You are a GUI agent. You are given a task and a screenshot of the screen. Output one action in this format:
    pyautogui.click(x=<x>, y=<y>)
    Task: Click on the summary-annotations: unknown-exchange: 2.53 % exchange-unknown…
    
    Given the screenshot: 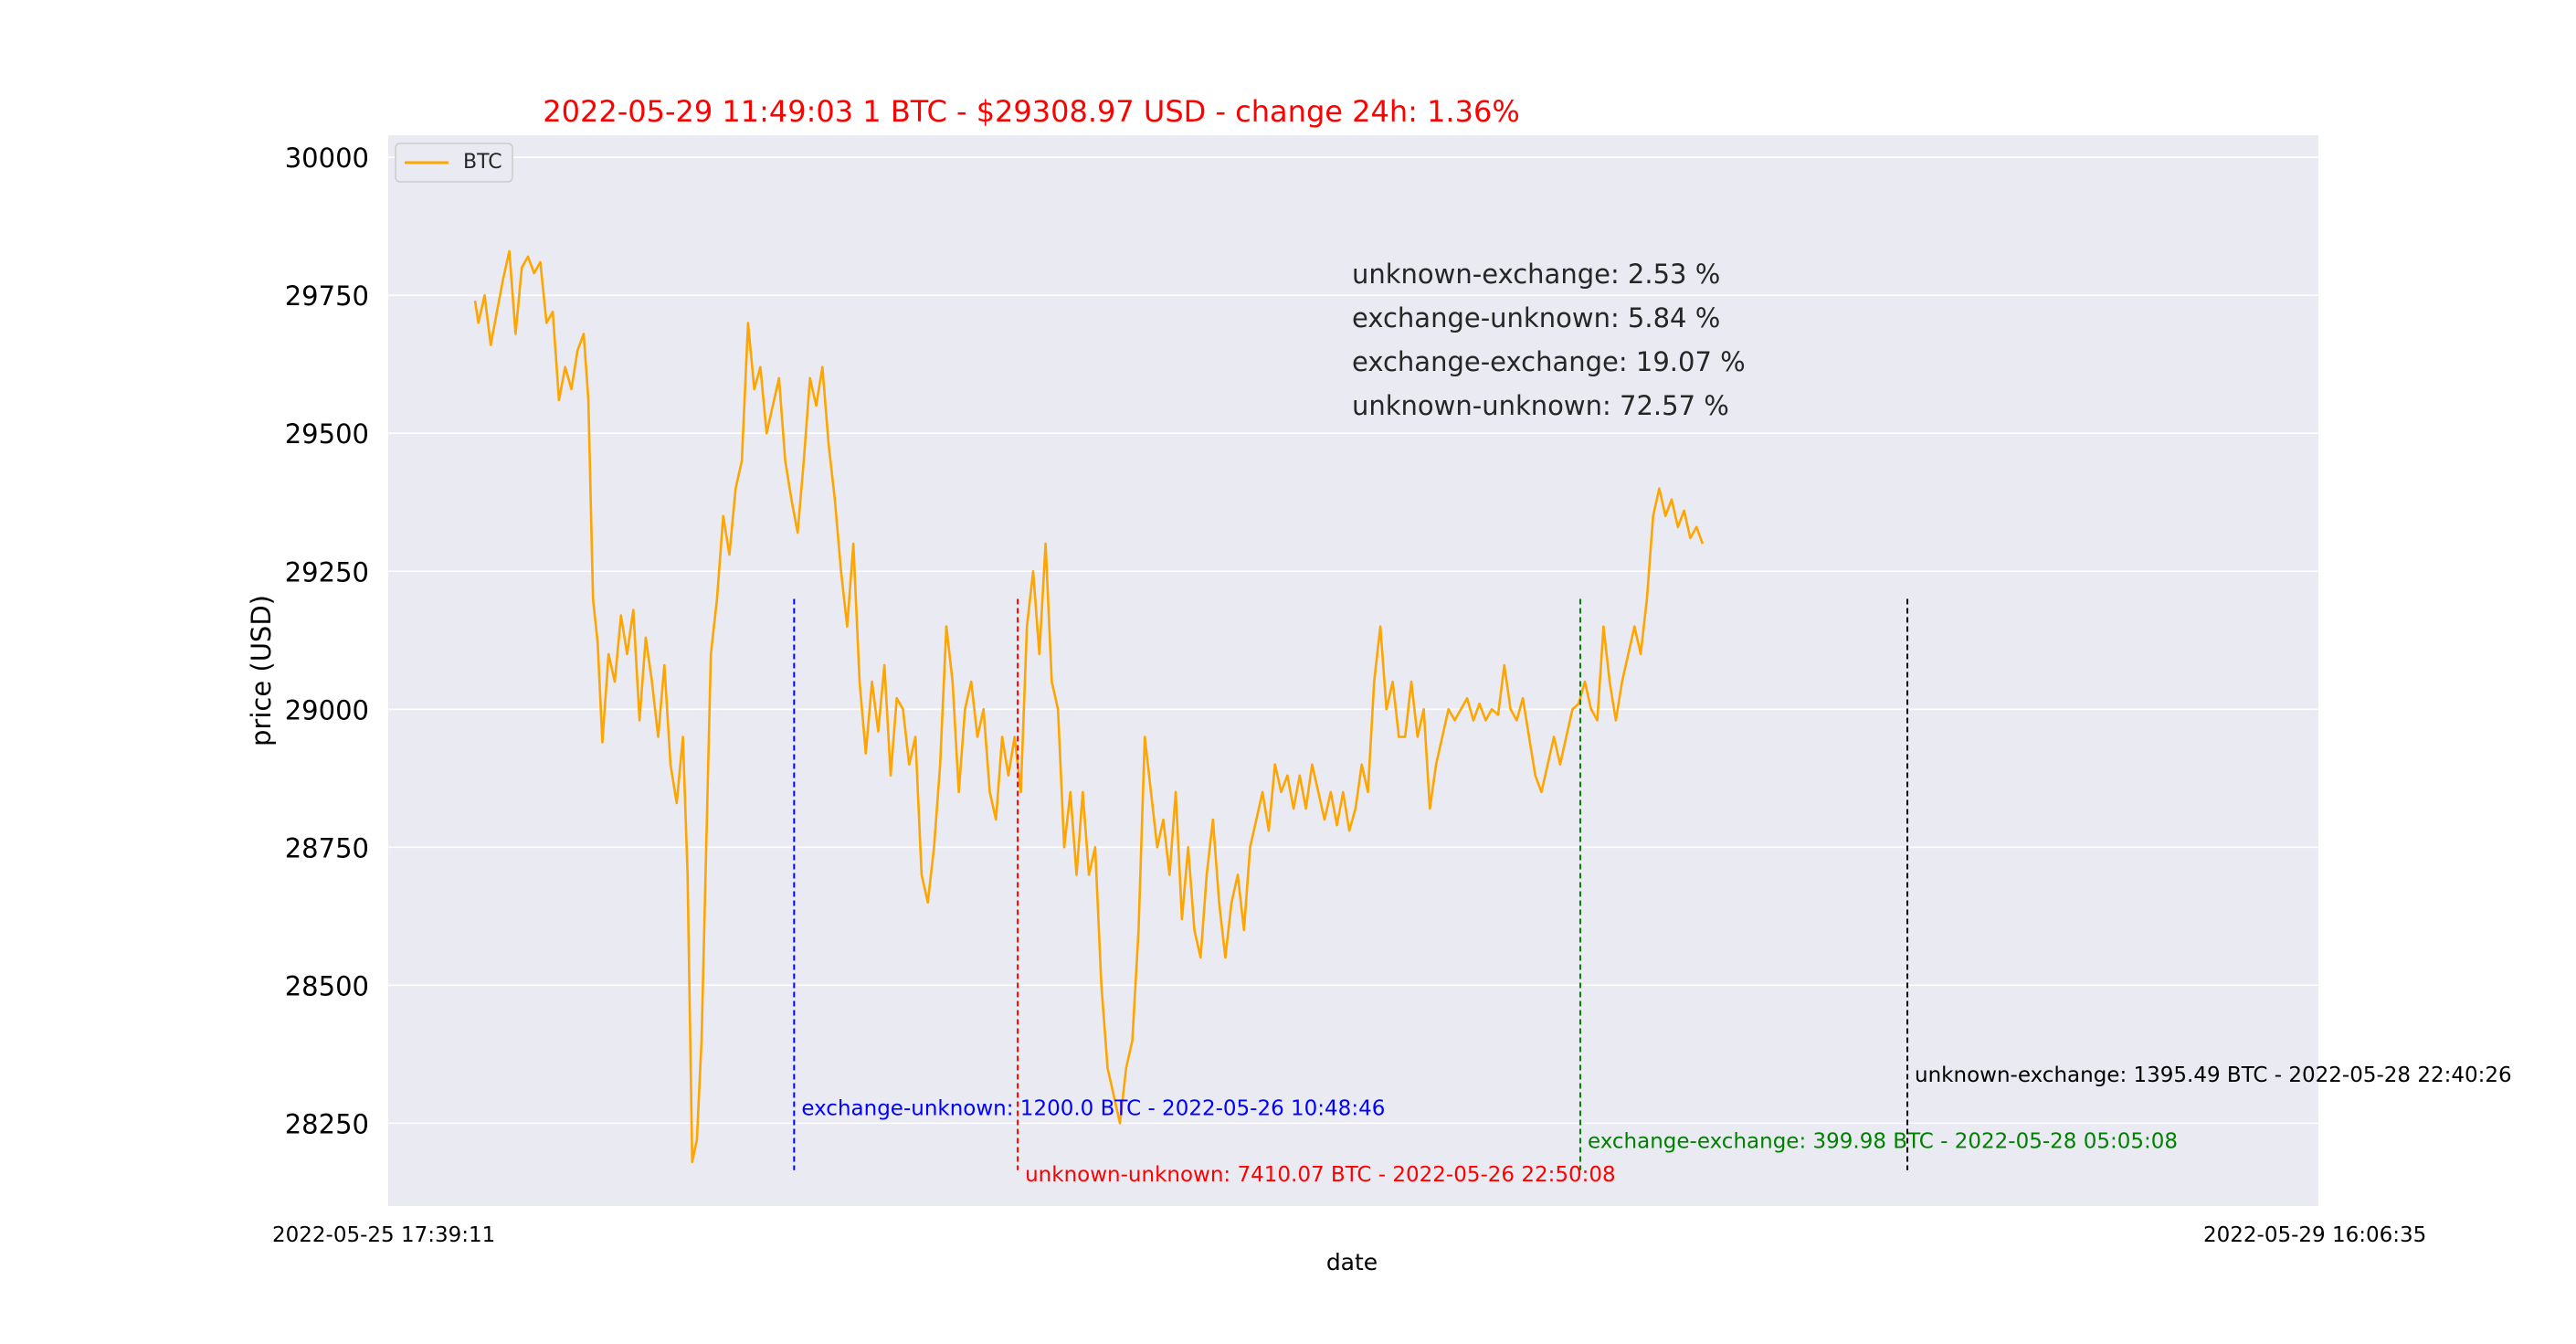 What is the action you would take?
    pyautogui.click(x=1549, y=340)
    